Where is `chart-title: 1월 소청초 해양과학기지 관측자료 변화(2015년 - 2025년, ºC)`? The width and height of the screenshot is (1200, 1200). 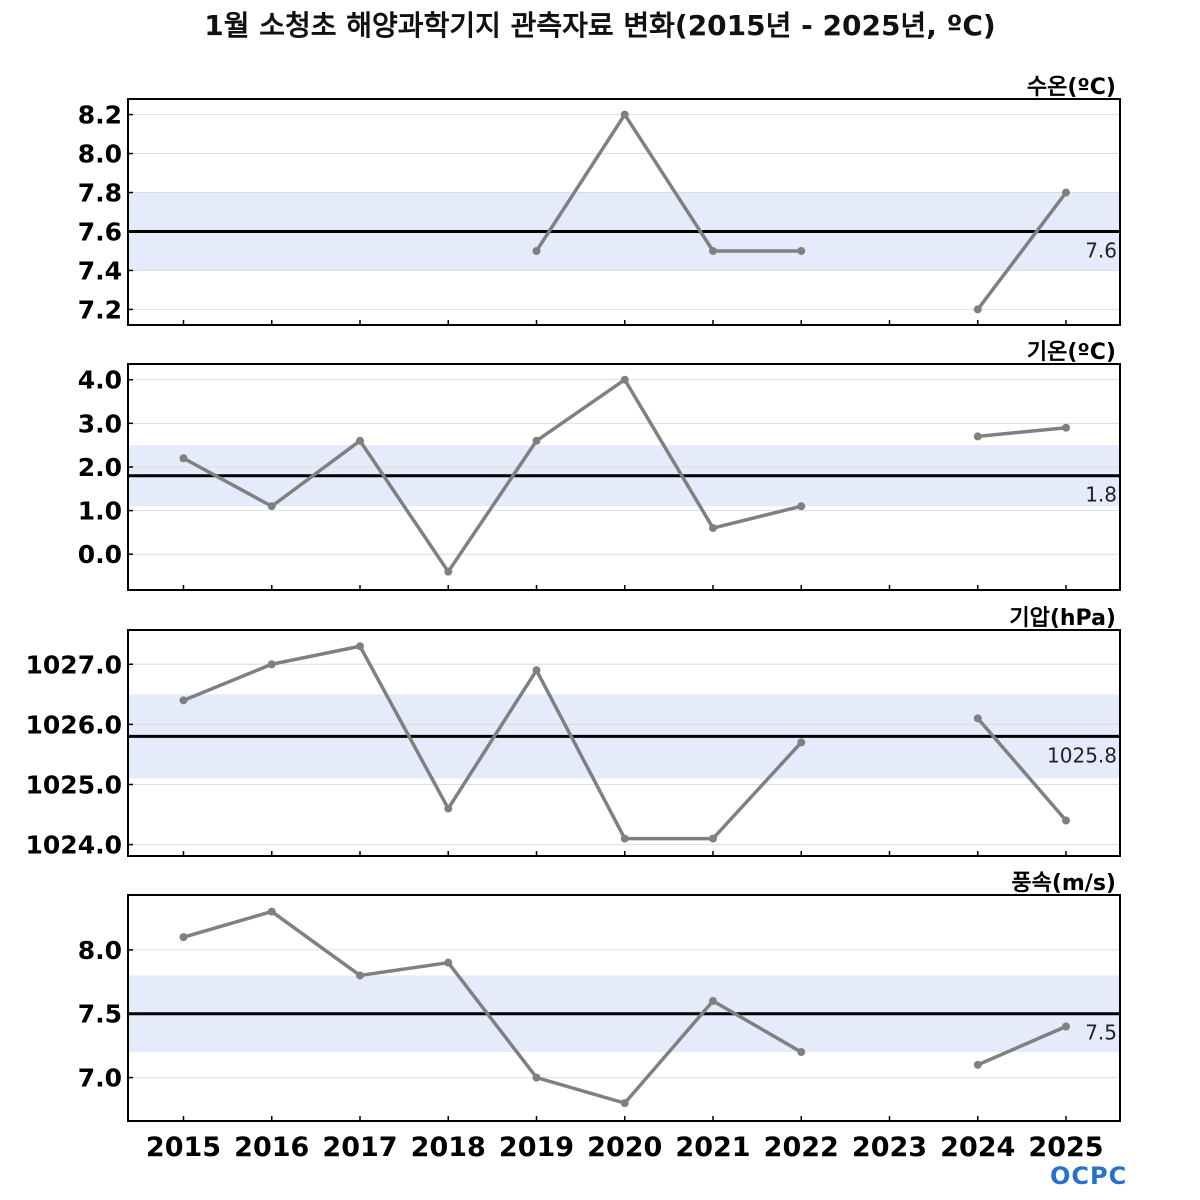
chart-title: 1월 소청초 해양과학기지 관측자료 변화(2015년 - 2025년, ºC) is located at coordinates (600, 25).